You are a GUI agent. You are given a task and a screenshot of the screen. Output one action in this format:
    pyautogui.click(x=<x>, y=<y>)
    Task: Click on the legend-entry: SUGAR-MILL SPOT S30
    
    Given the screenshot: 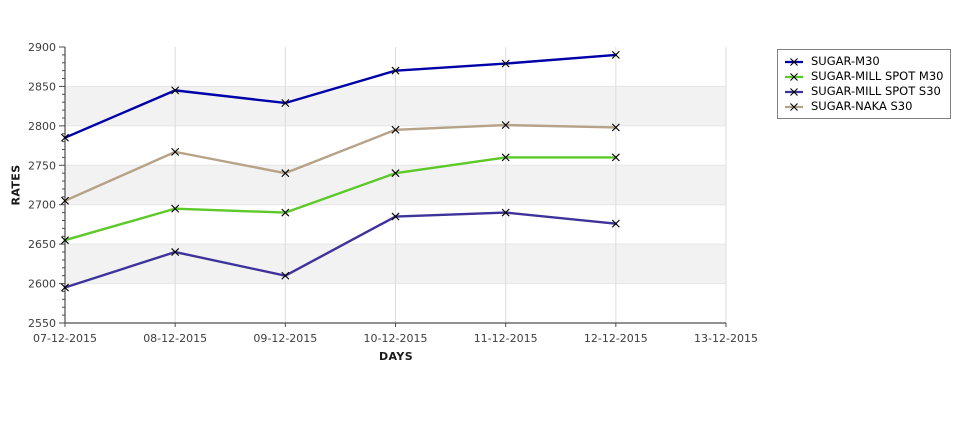 What is the action you would take?
    pyautogui.click(x=863, y=91)
    